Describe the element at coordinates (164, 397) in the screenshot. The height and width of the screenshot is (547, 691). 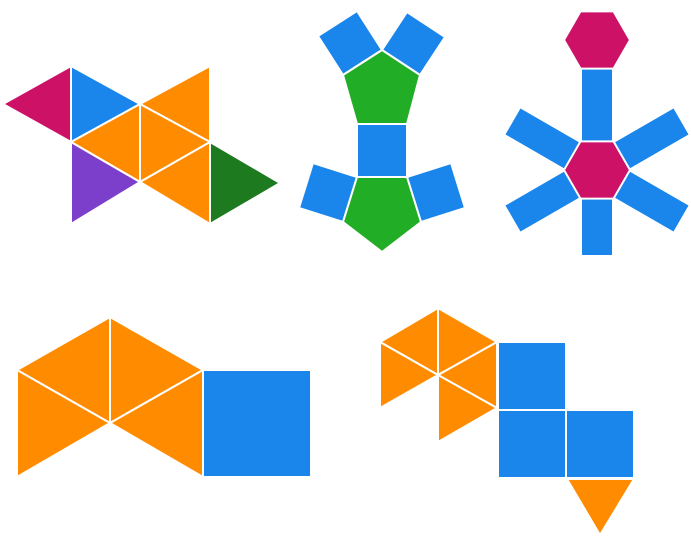
I see `figure-large-triangles` at that location.